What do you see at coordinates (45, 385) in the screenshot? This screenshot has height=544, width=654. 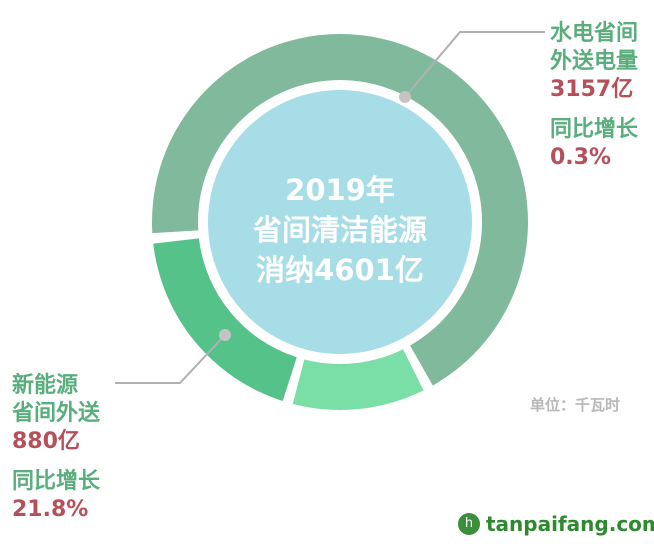 I see `new-energy-name: 新能源` at bounding box center [45, 385].